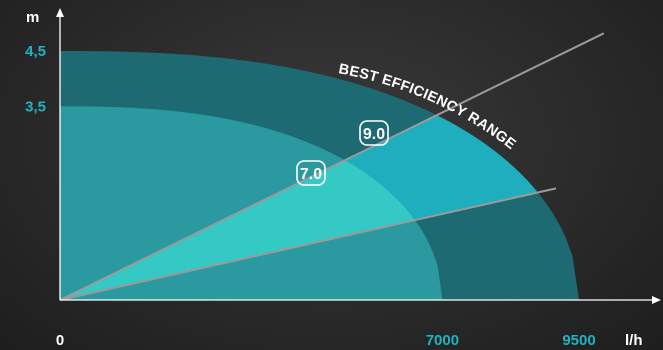 This screenshot has height=350, width=663. Describe the element at coordinates (60, 12) in the screenshot. I see `y-axis-arrow-icon` at that location.